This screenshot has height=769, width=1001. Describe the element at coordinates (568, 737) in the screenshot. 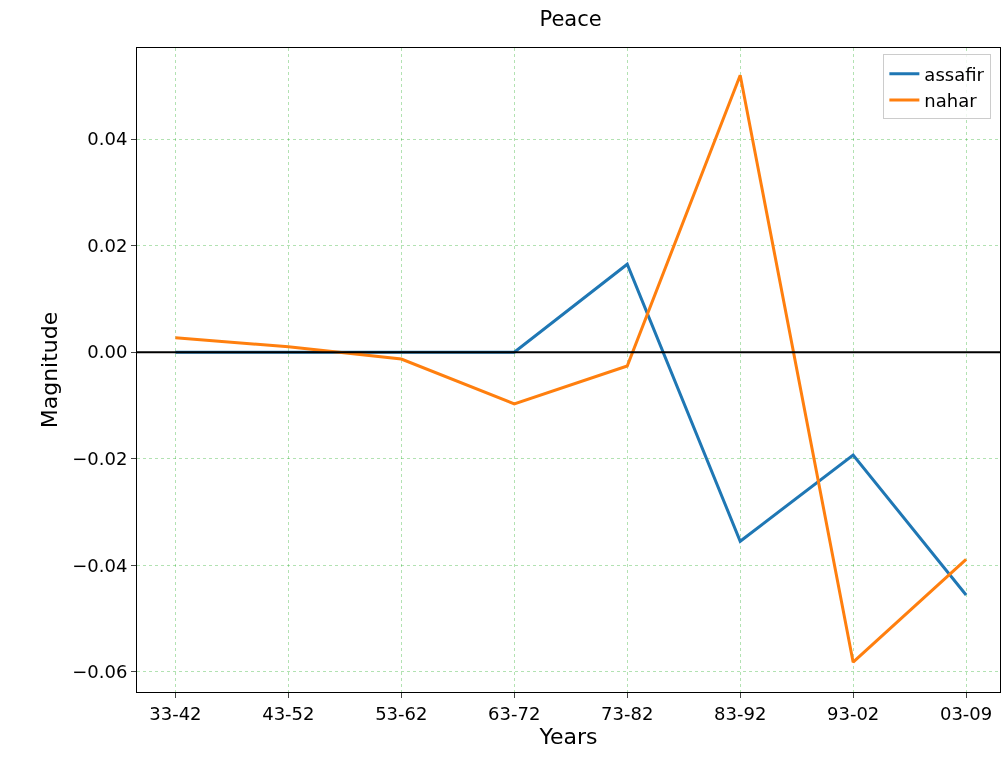

I see `x-axis-title: Years` at that location.